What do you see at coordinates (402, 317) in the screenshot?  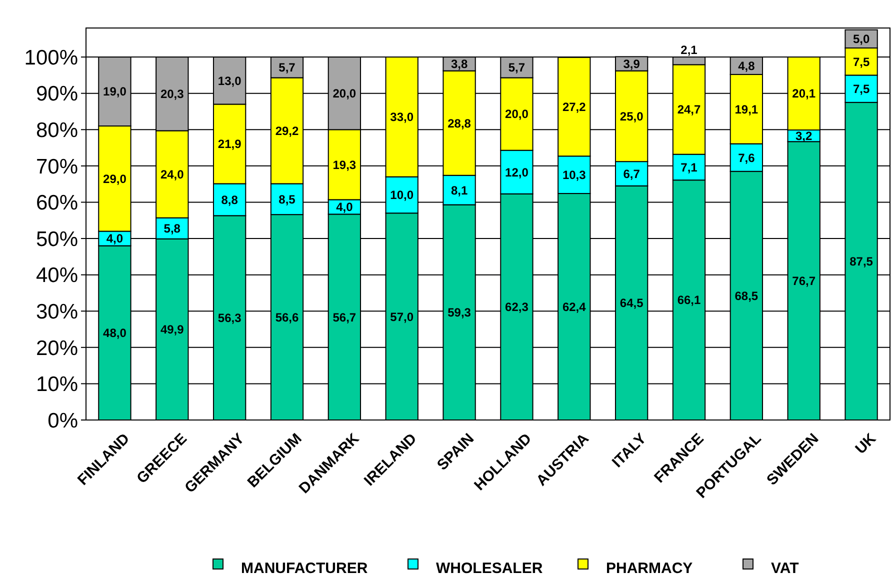 I see `data-label: 57,0` at bounding box center [402, 317].